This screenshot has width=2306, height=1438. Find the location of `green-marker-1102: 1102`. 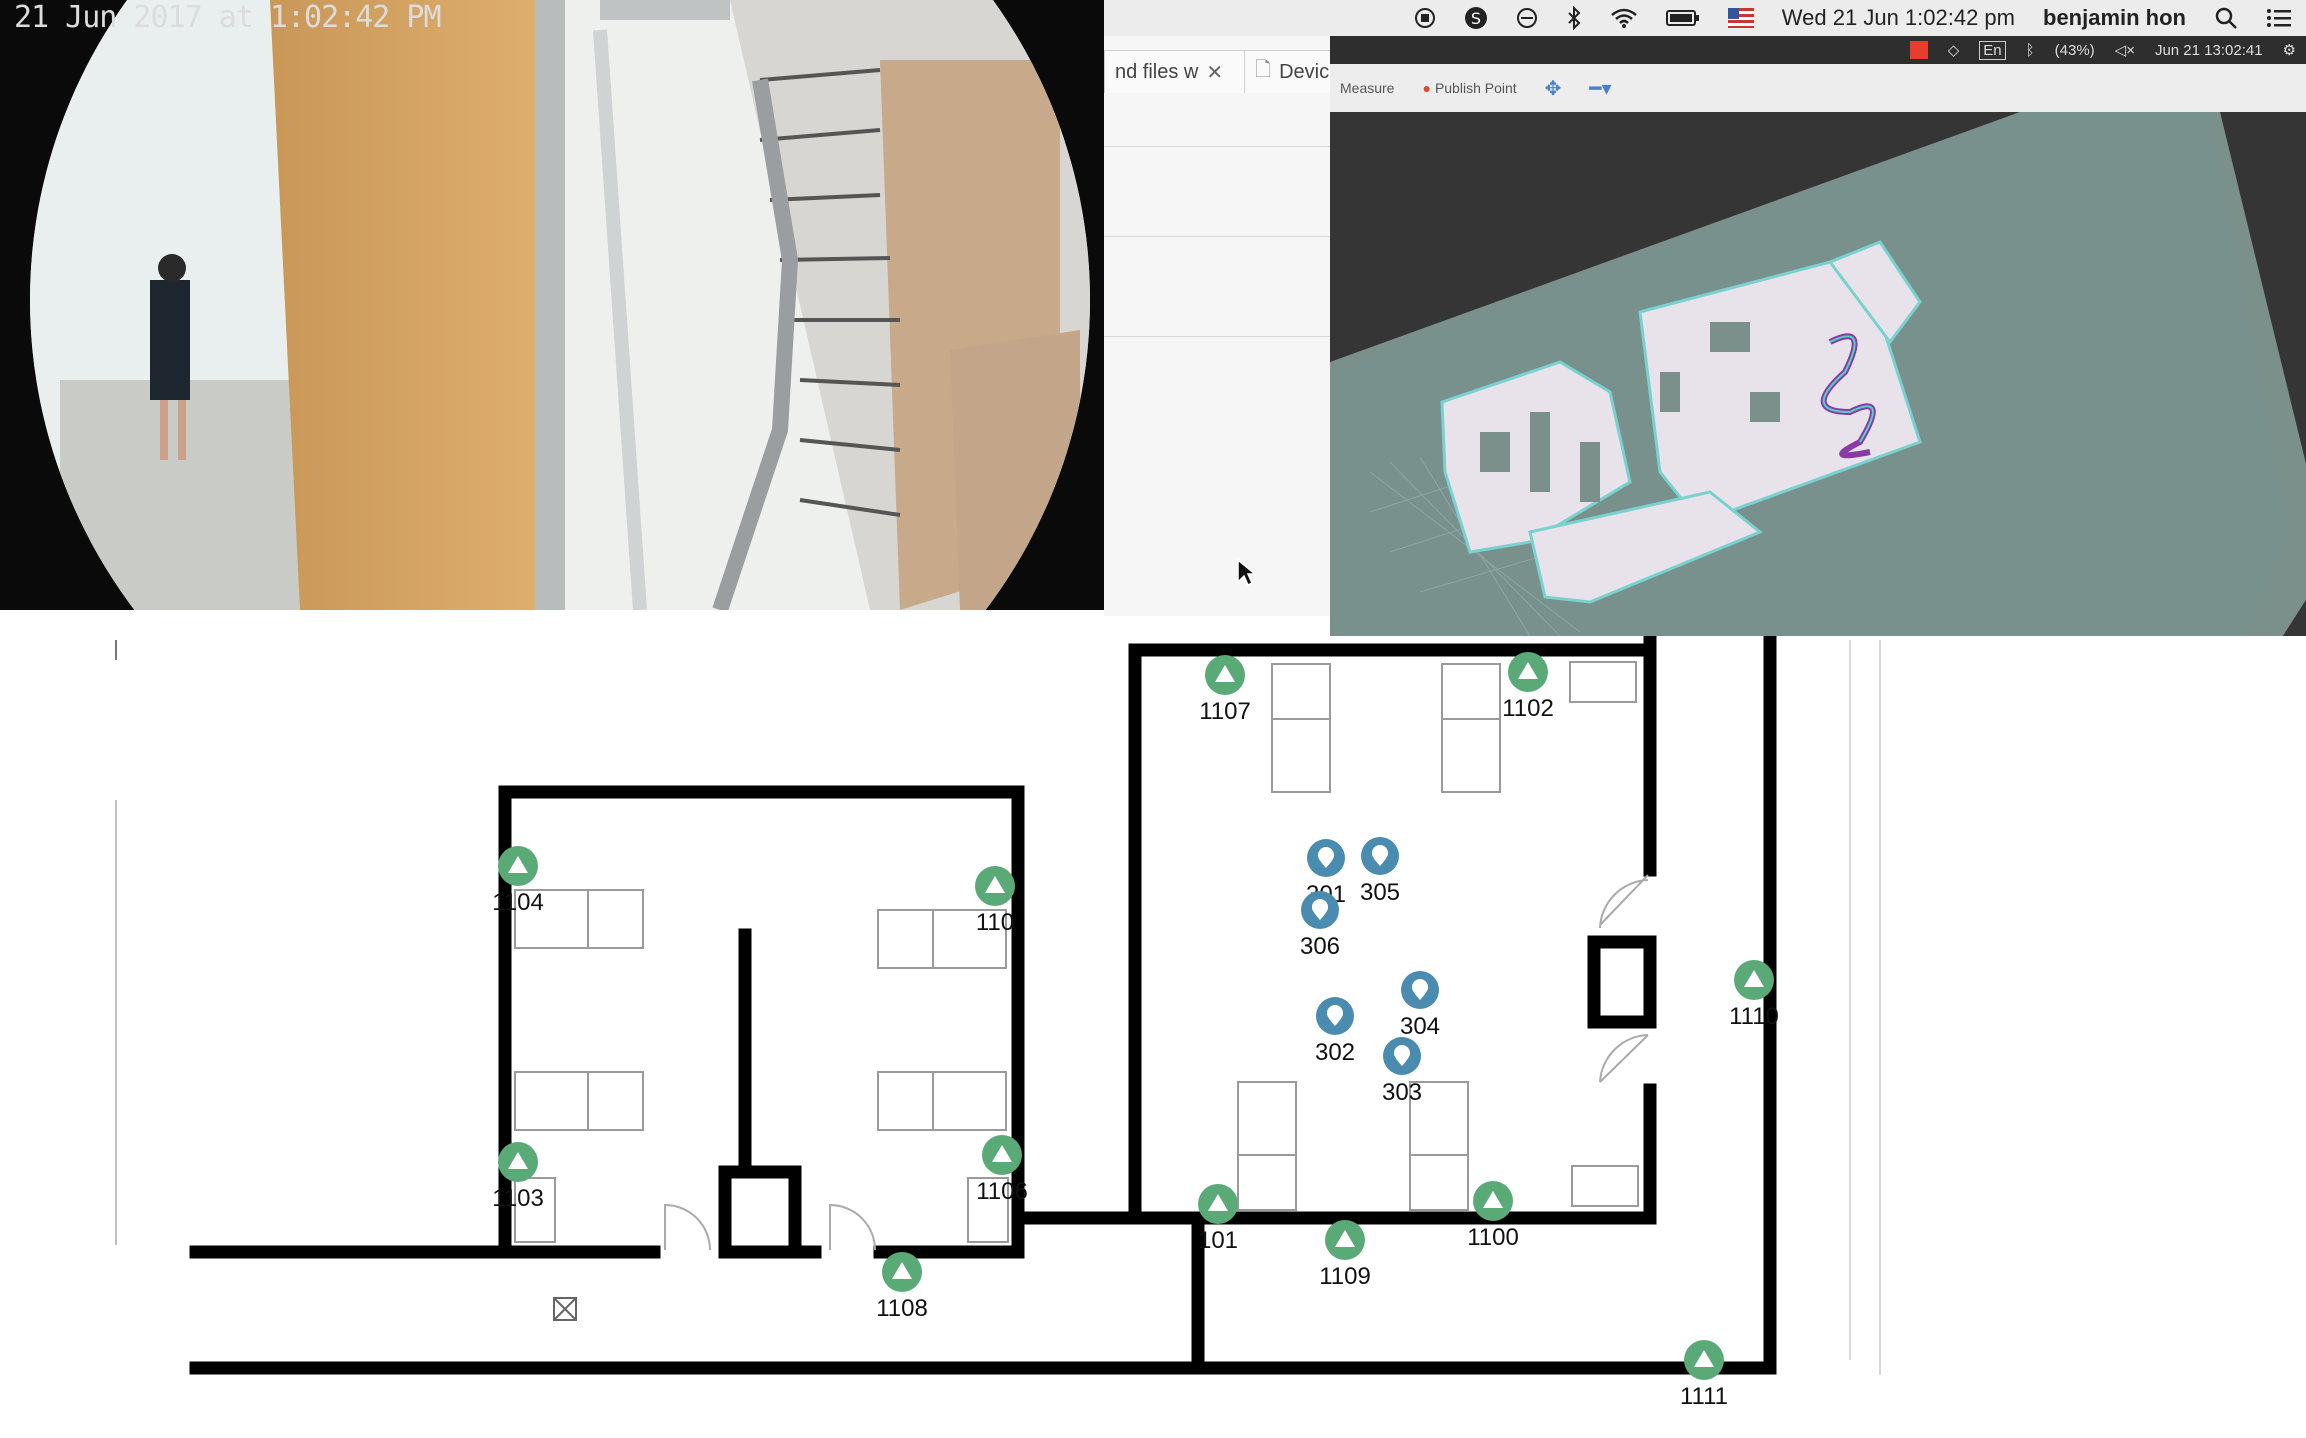

green-marker-1102: 1102 is located at coordinates (1528, 687).